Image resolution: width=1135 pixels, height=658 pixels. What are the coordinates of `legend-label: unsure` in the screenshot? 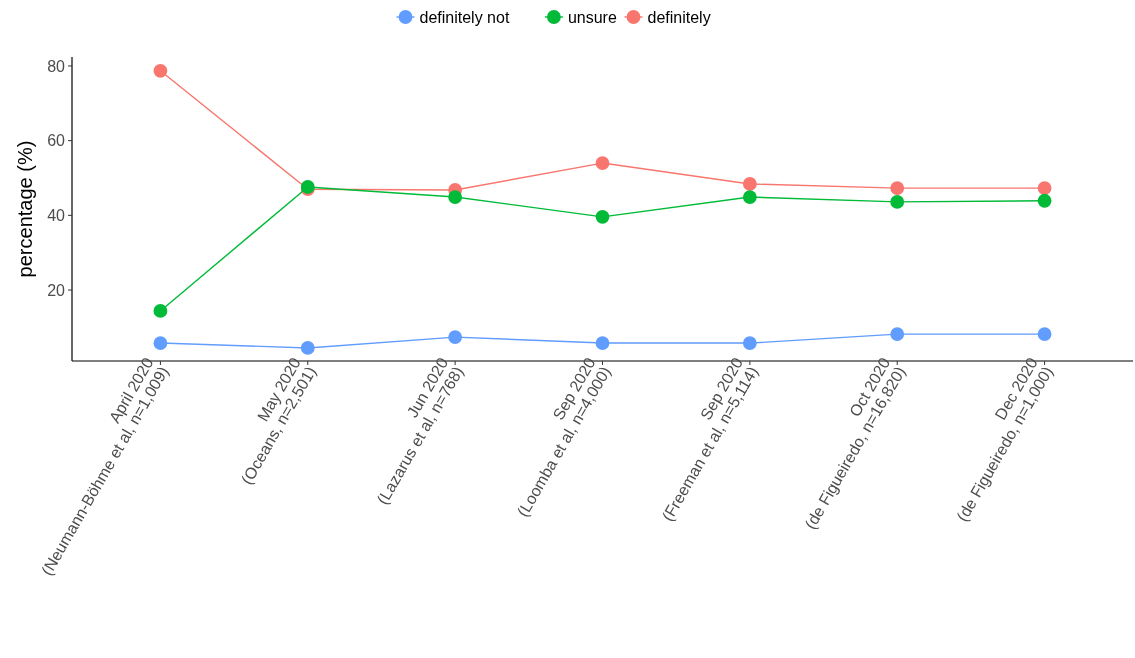 It's located at (592, 17).